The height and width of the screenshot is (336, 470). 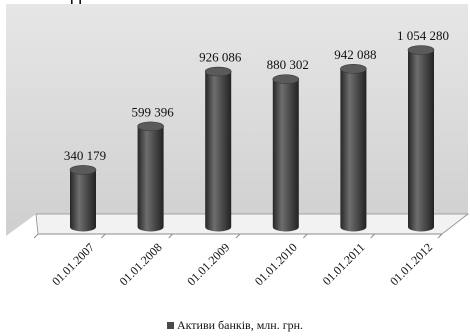 What do you see at coordinates (220, 57) in the screenshot?
I see `data-label: 926 086` at bounding box center [220, 57].